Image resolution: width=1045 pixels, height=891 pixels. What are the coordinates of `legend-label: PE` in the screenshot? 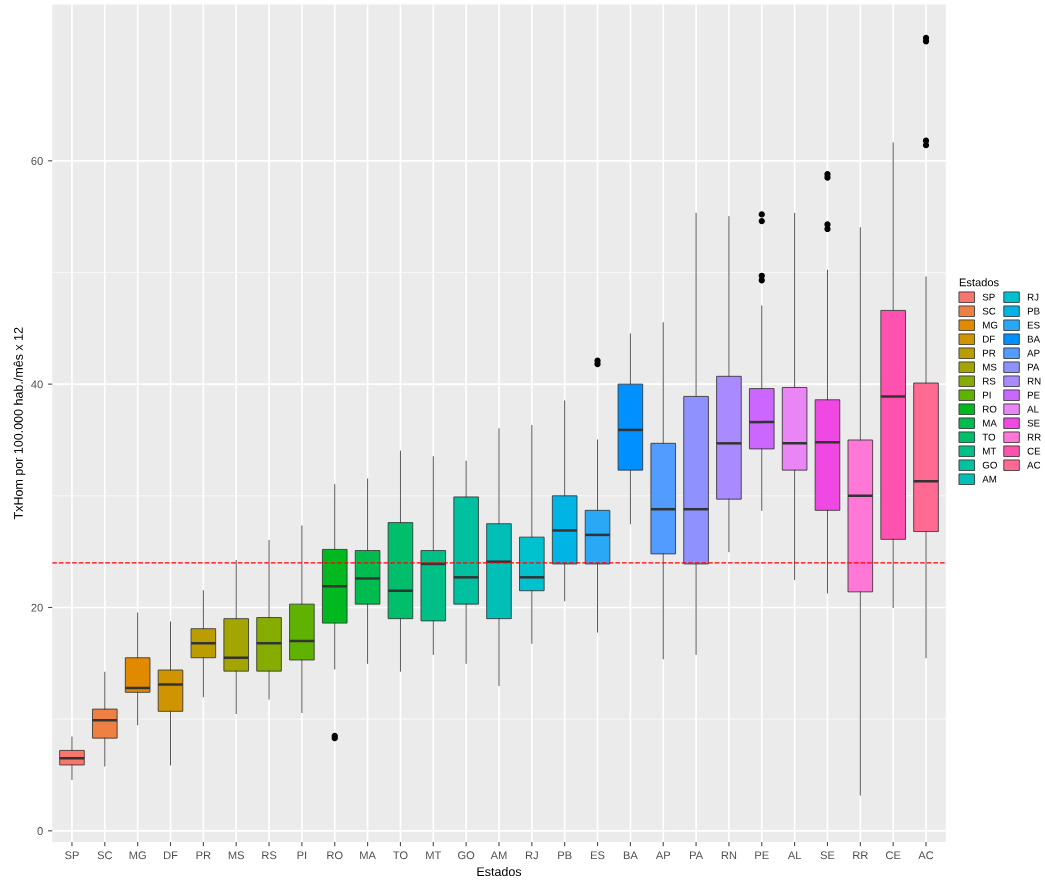 It's located at (1033, 395).